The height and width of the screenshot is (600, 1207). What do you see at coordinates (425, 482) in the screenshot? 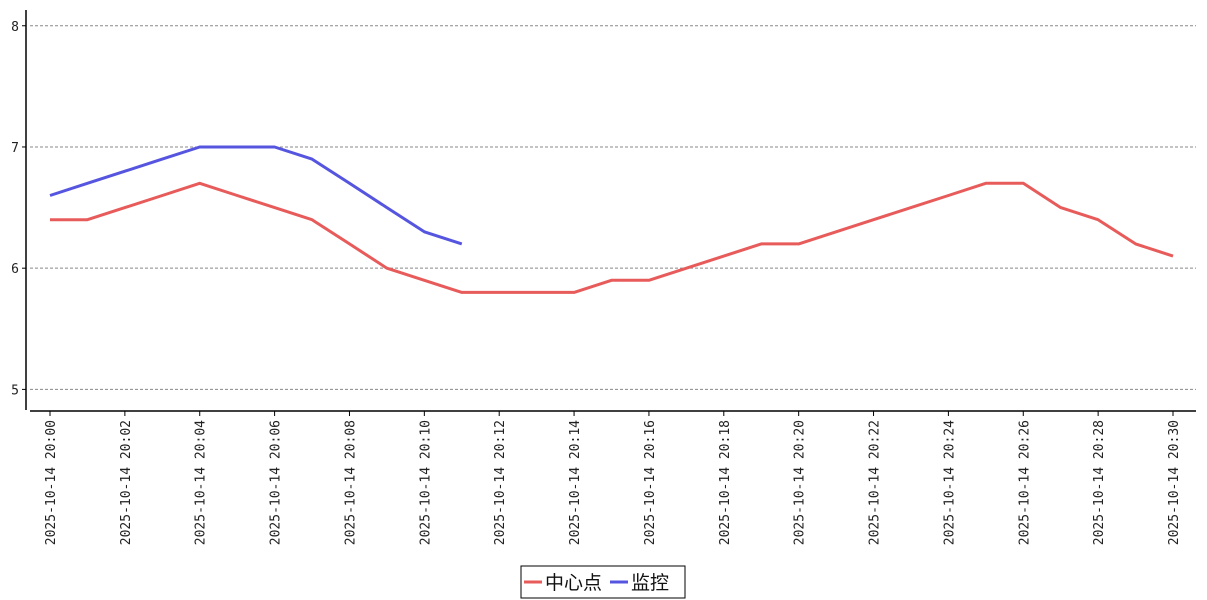
I see `x-tick-label: 2025-10-14 20:10` at bounding box center [425, 482].